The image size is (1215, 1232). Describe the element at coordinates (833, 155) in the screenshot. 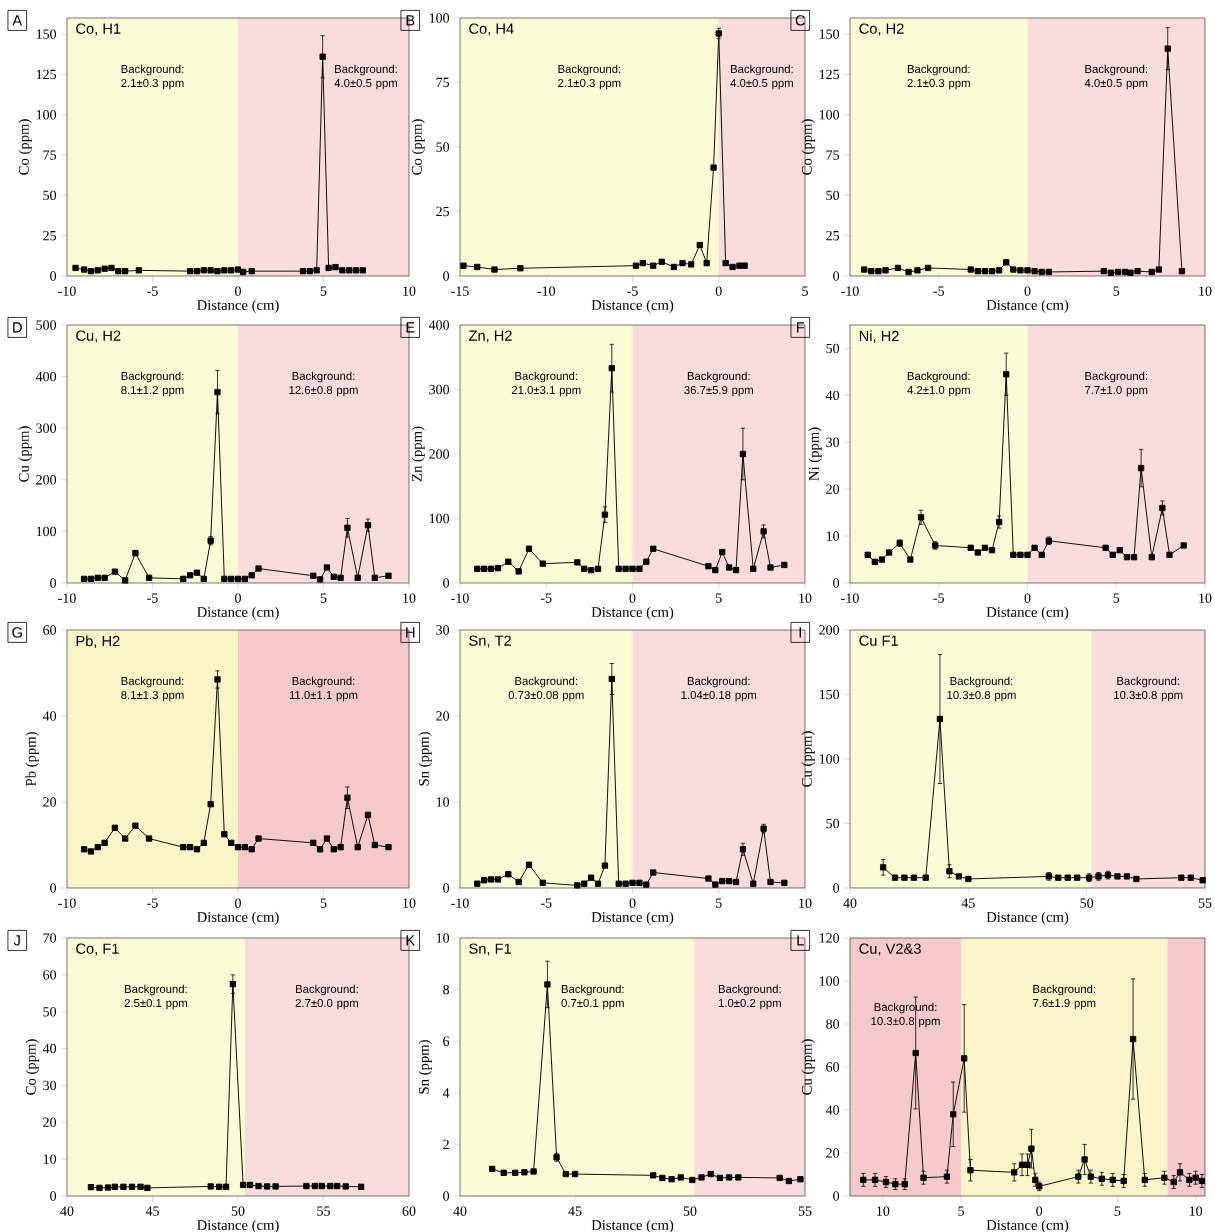

I see `y-tick-label: 75` at that location.